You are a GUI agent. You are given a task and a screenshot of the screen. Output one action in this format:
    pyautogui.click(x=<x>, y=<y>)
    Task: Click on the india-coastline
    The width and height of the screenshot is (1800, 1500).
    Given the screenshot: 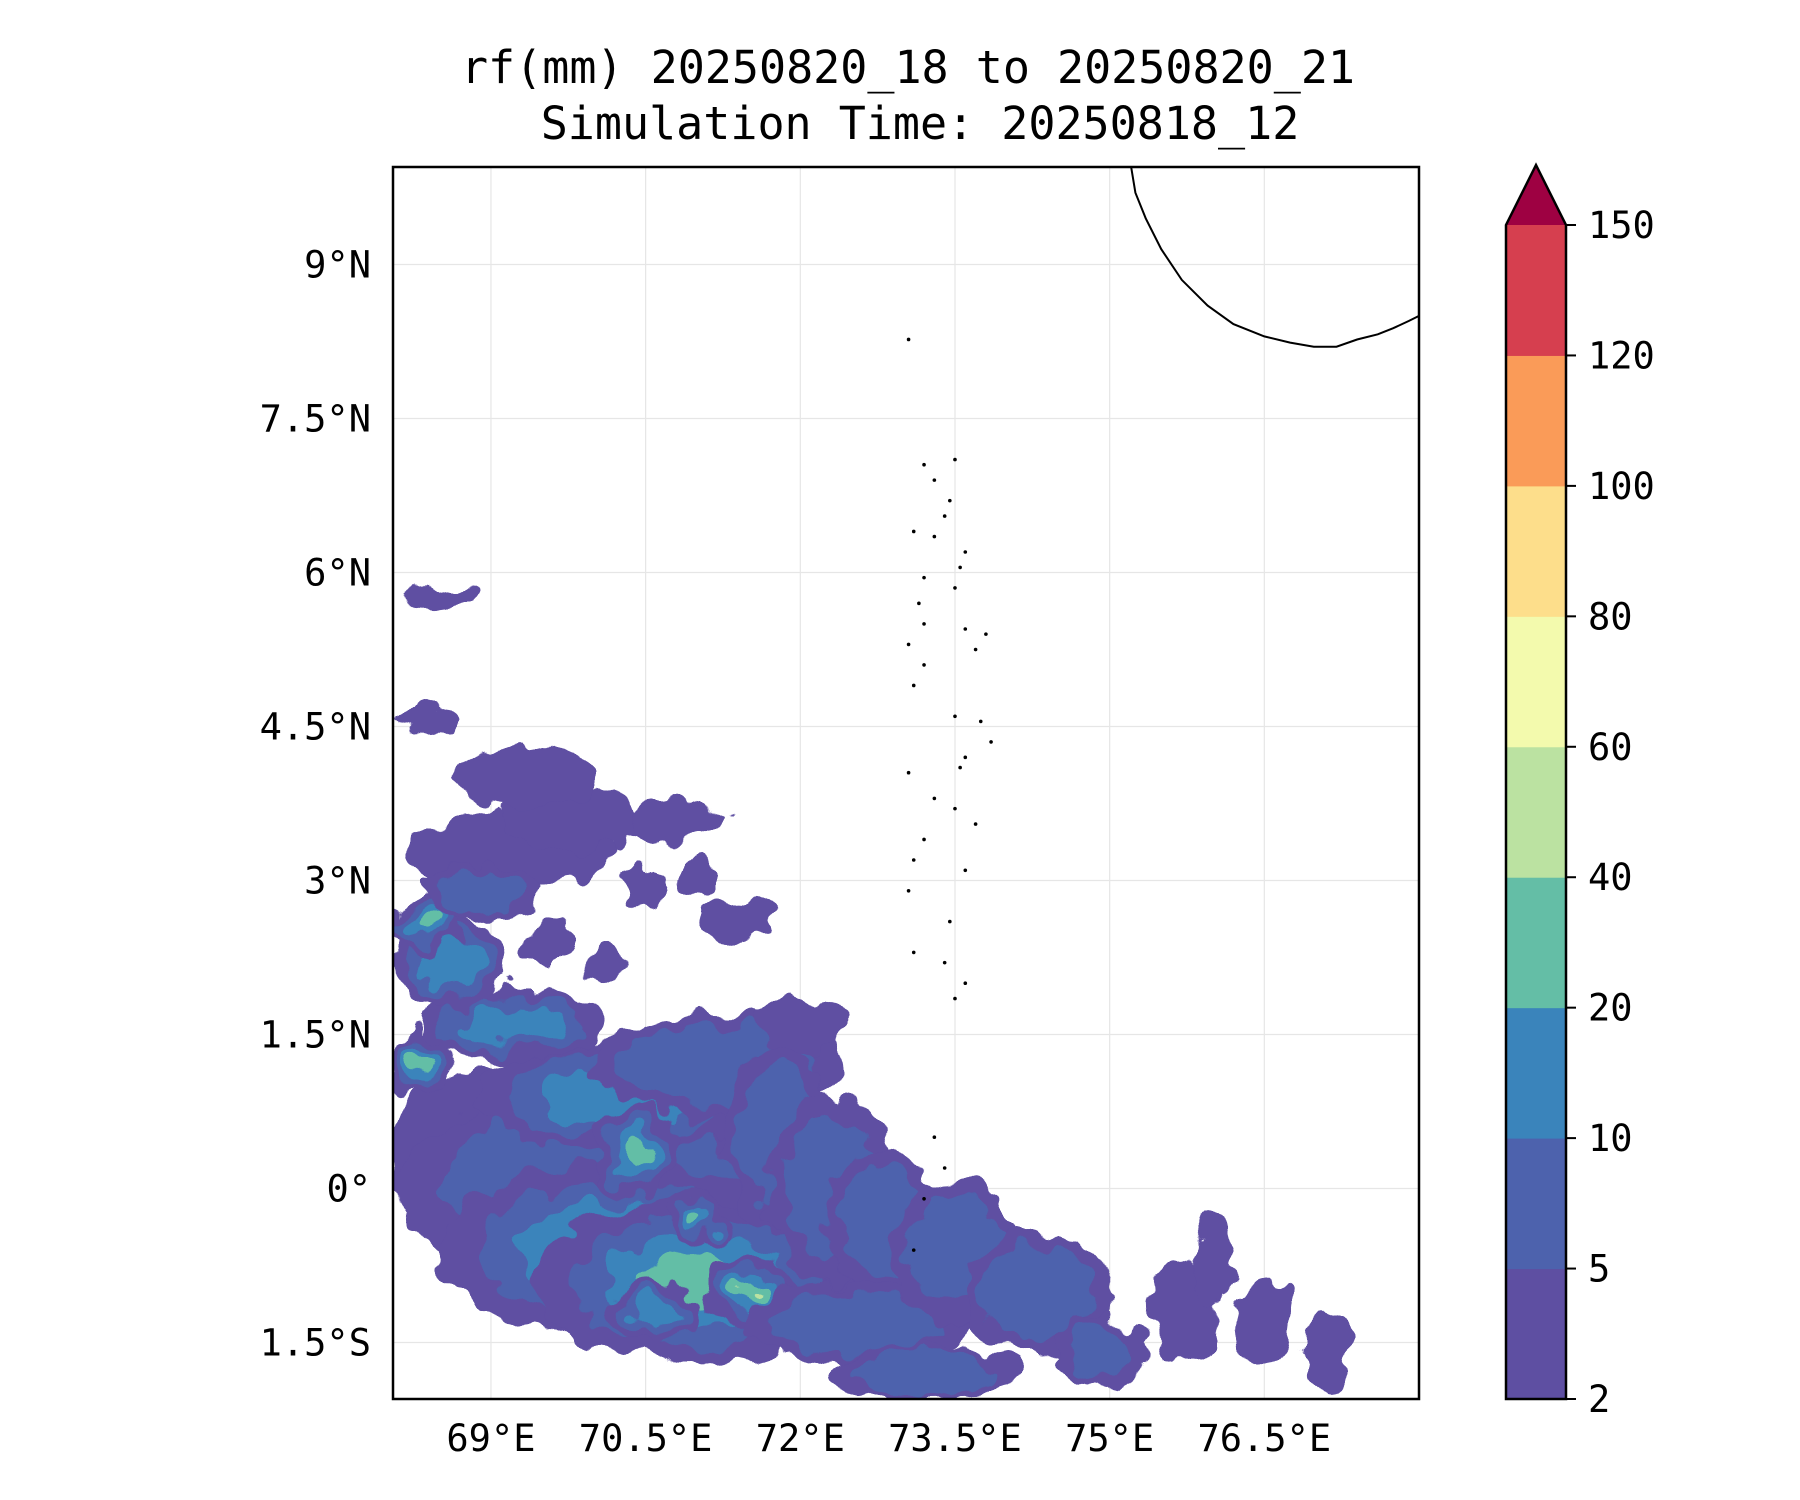 What is the action you would take?
    pyautogui.click(x=1274, y=257)
    